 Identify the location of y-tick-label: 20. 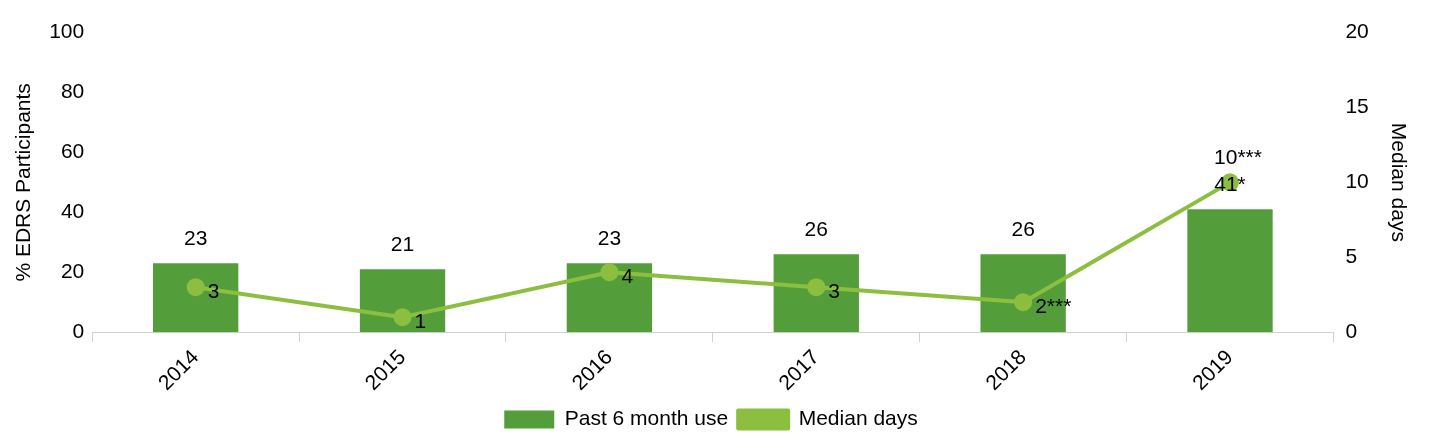
(72, 271).